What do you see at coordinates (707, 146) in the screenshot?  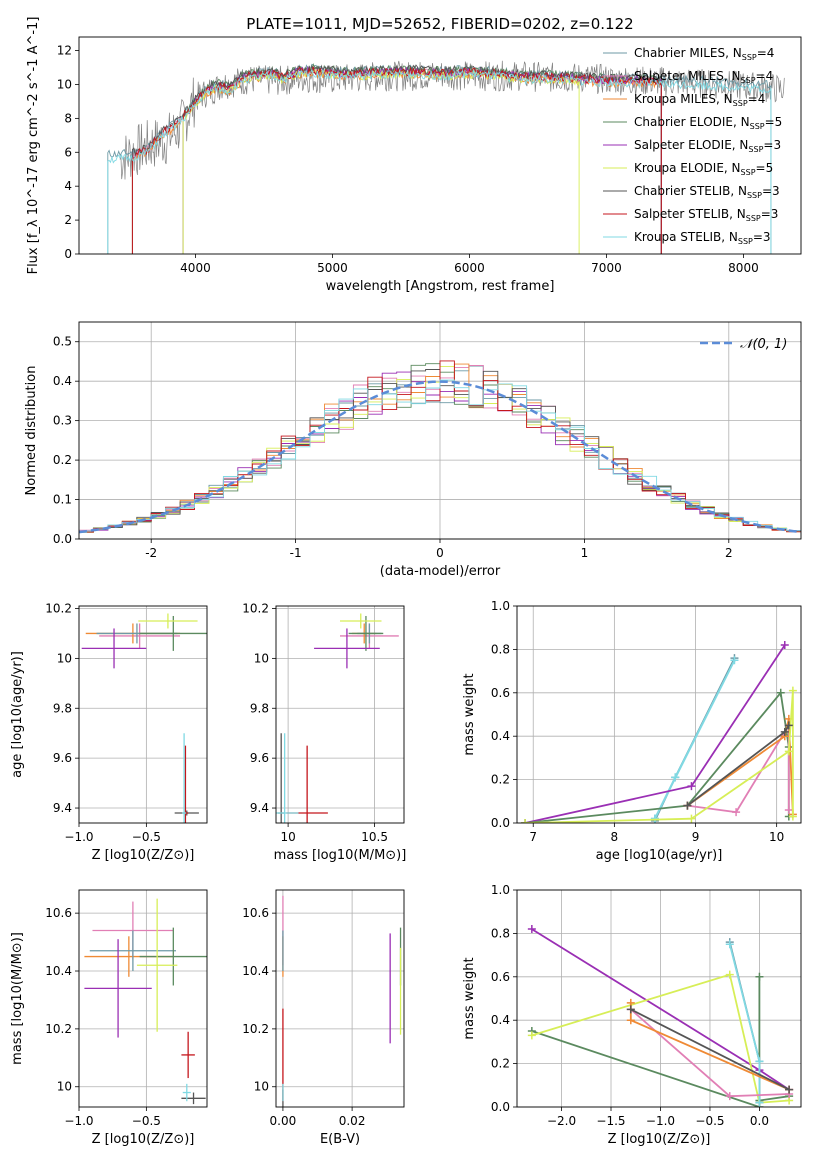 I see `legend-label: Salpeter ELODIE, NSSP=3` at bounding box center [707, 146].